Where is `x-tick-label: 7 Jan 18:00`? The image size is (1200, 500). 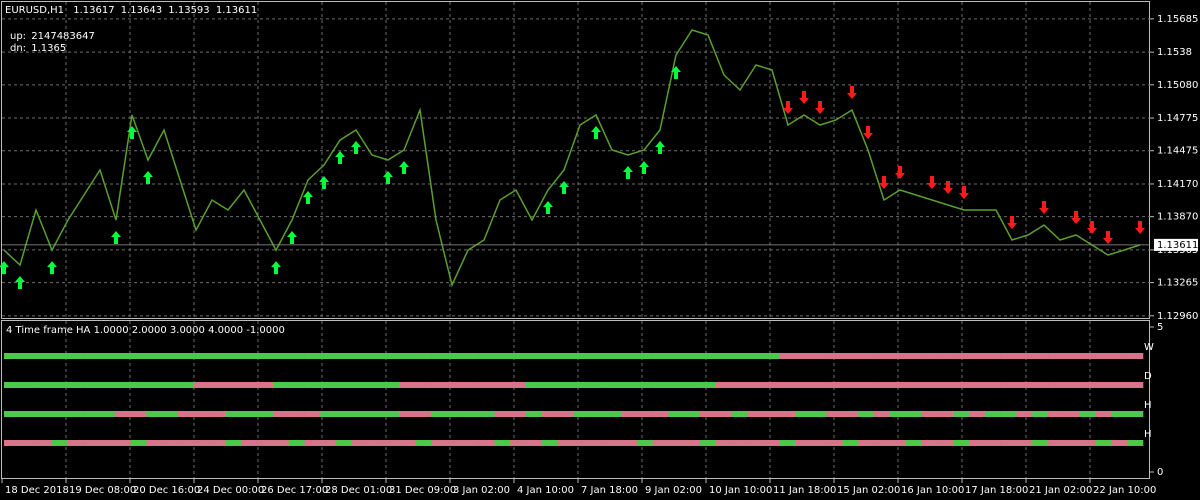
x-tick-label: 7 Jan 18:00 is located at coordinates (609, 490).